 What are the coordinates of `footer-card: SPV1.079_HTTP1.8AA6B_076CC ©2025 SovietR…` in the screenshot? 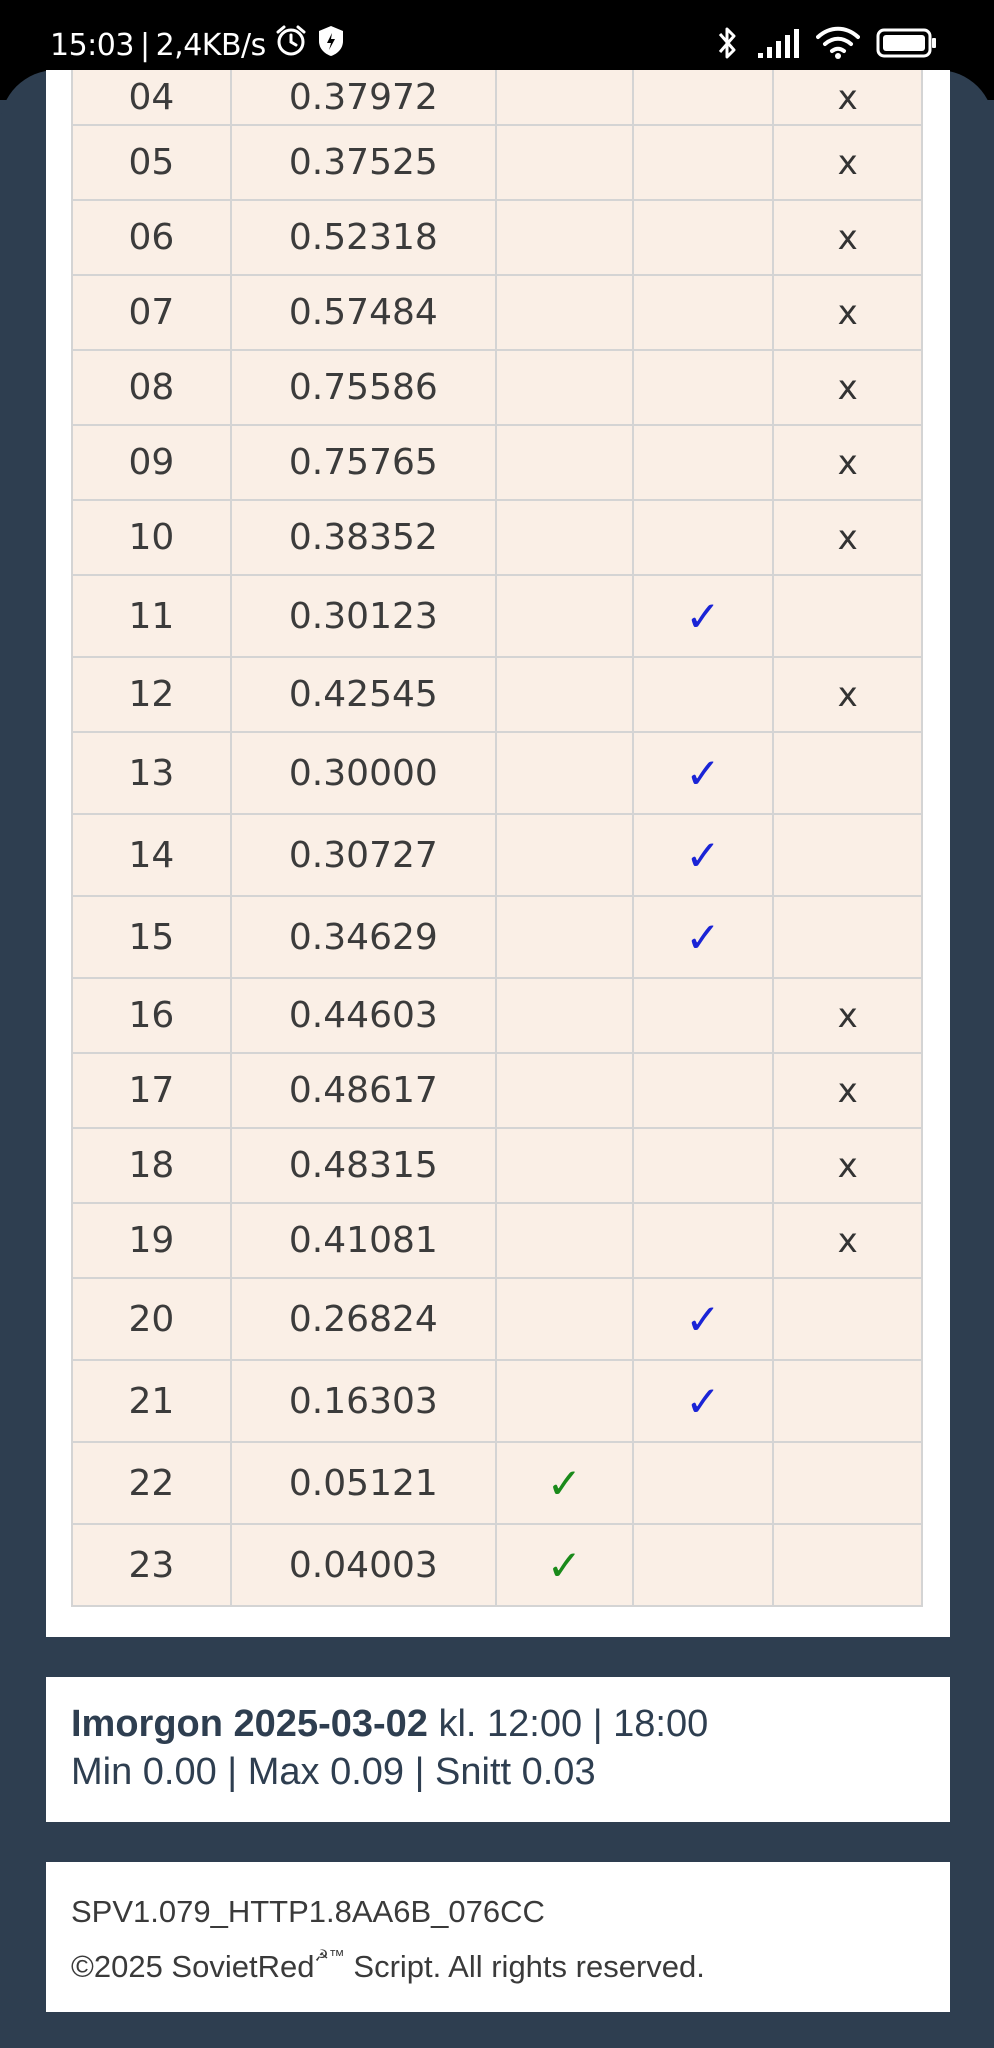 It's located at (498, 1937).